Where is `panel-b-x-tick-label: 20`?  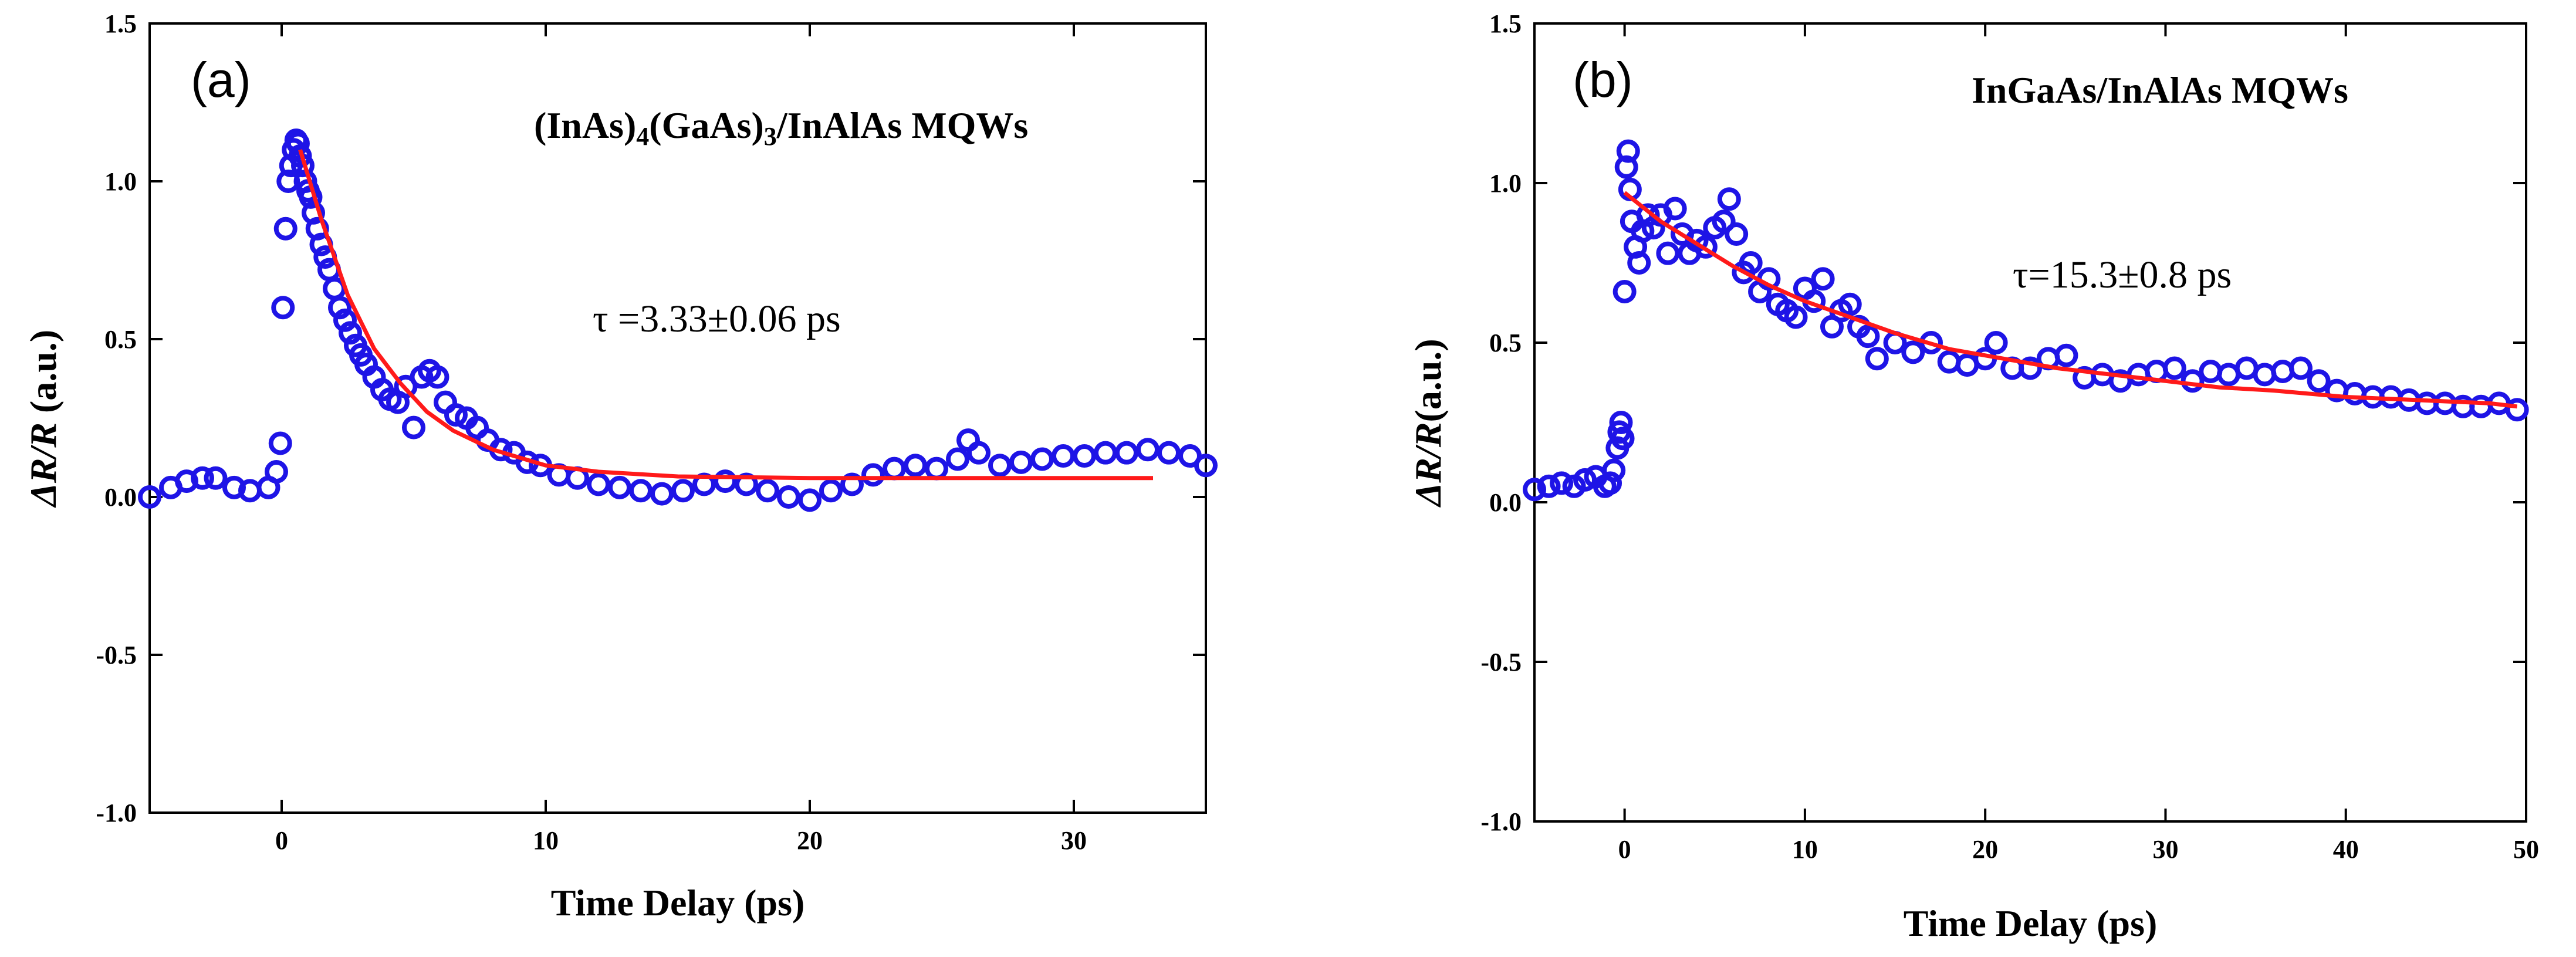 panel-b-x-tick-label: 20 is located at coordinates (1985, 850).